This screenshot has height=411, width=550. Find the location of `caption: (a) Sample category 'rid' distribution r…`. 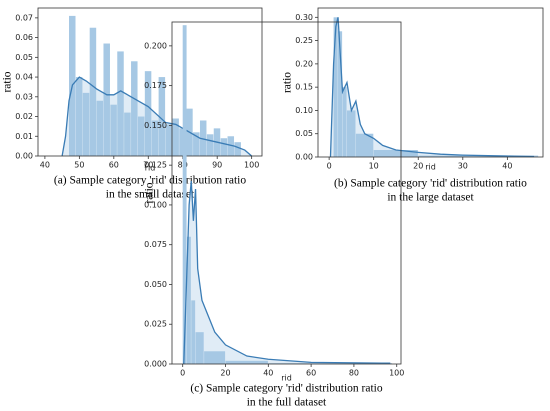

caption: (a) Sample category 'rid' distribution r… is located at coordinates (150, 181).